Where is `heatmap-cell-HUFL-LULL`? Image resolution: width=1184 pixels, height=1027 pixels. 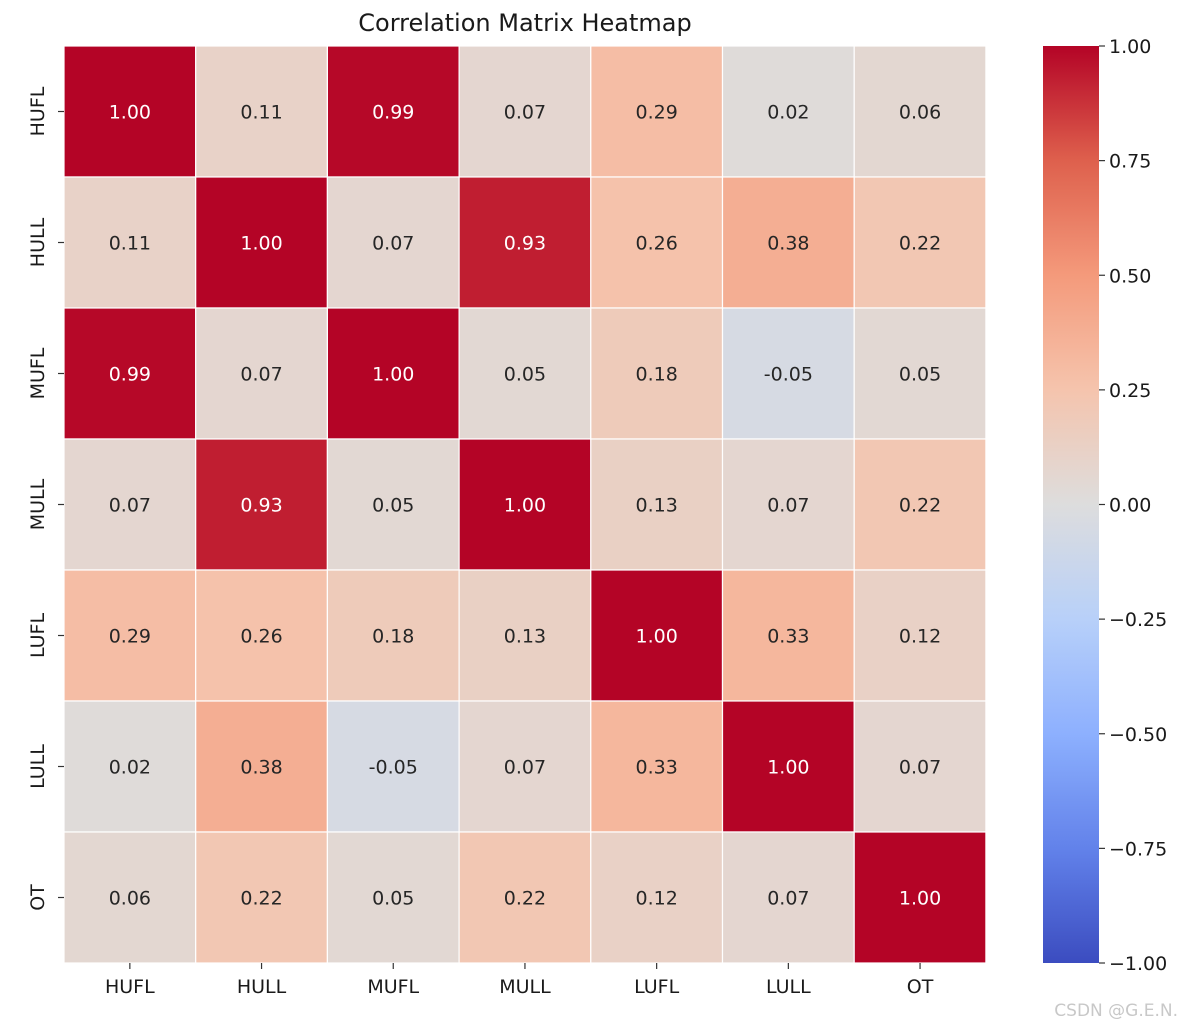 heatmap-cell-HUFL-LULL is located at coordinates (788, 111).